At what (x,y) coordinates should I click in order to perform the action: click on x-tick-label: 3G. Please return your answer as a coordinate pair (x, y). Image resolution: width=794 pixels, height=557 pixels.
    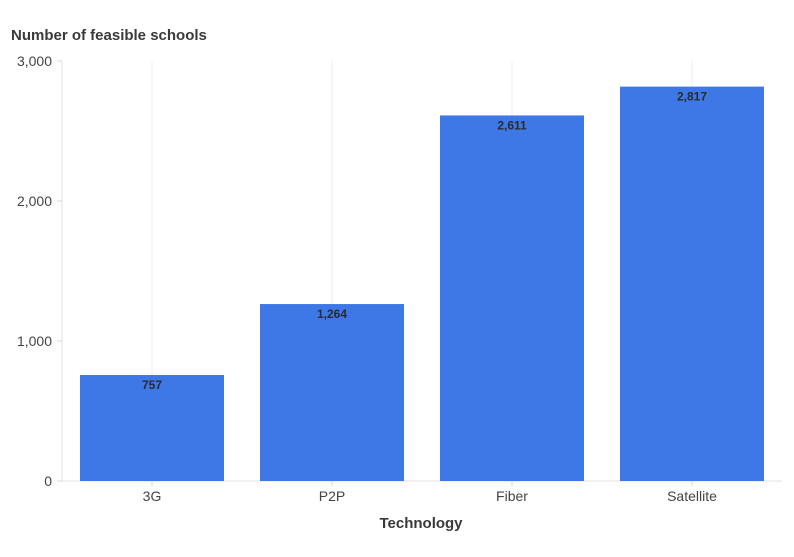
    Looking at the image, I should click on (152, 496).